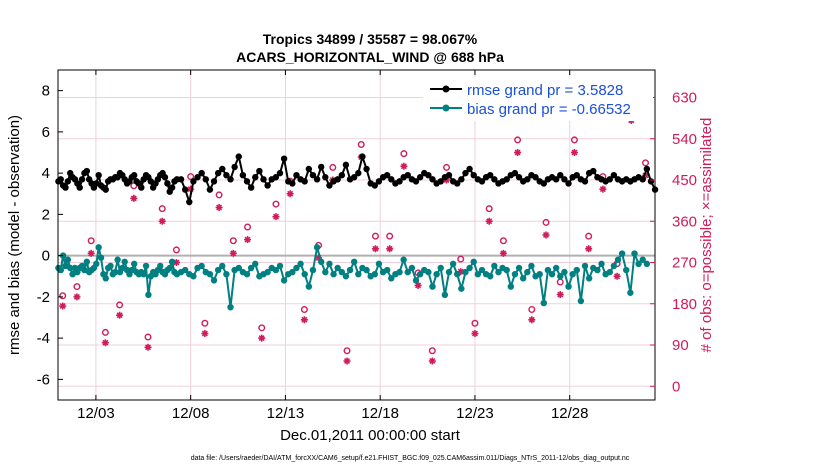 The width and height of the screenshot is (830, 470). I want to click on x-tick-label: 12/13, so click(286, 413).